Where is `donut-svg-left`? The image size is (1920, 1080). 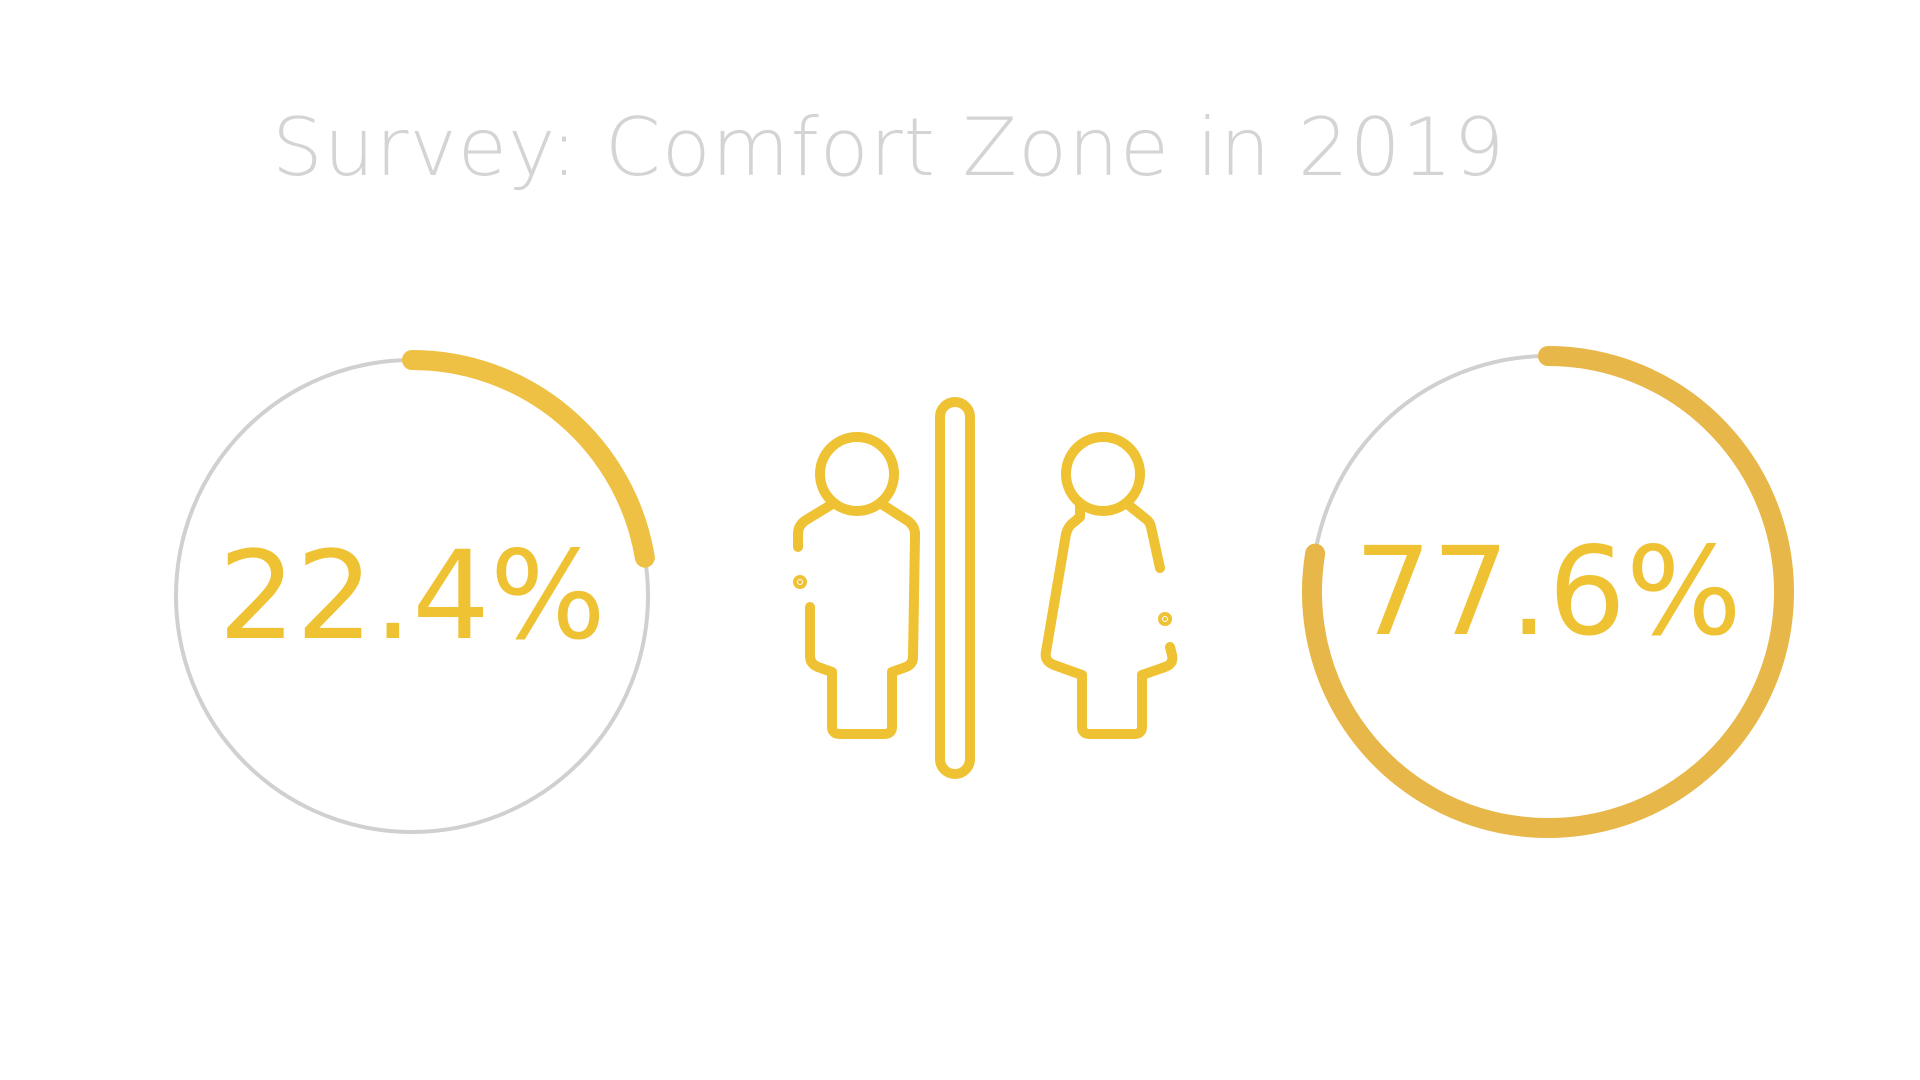
donut-svg-left is located at coordinates (414, 592).